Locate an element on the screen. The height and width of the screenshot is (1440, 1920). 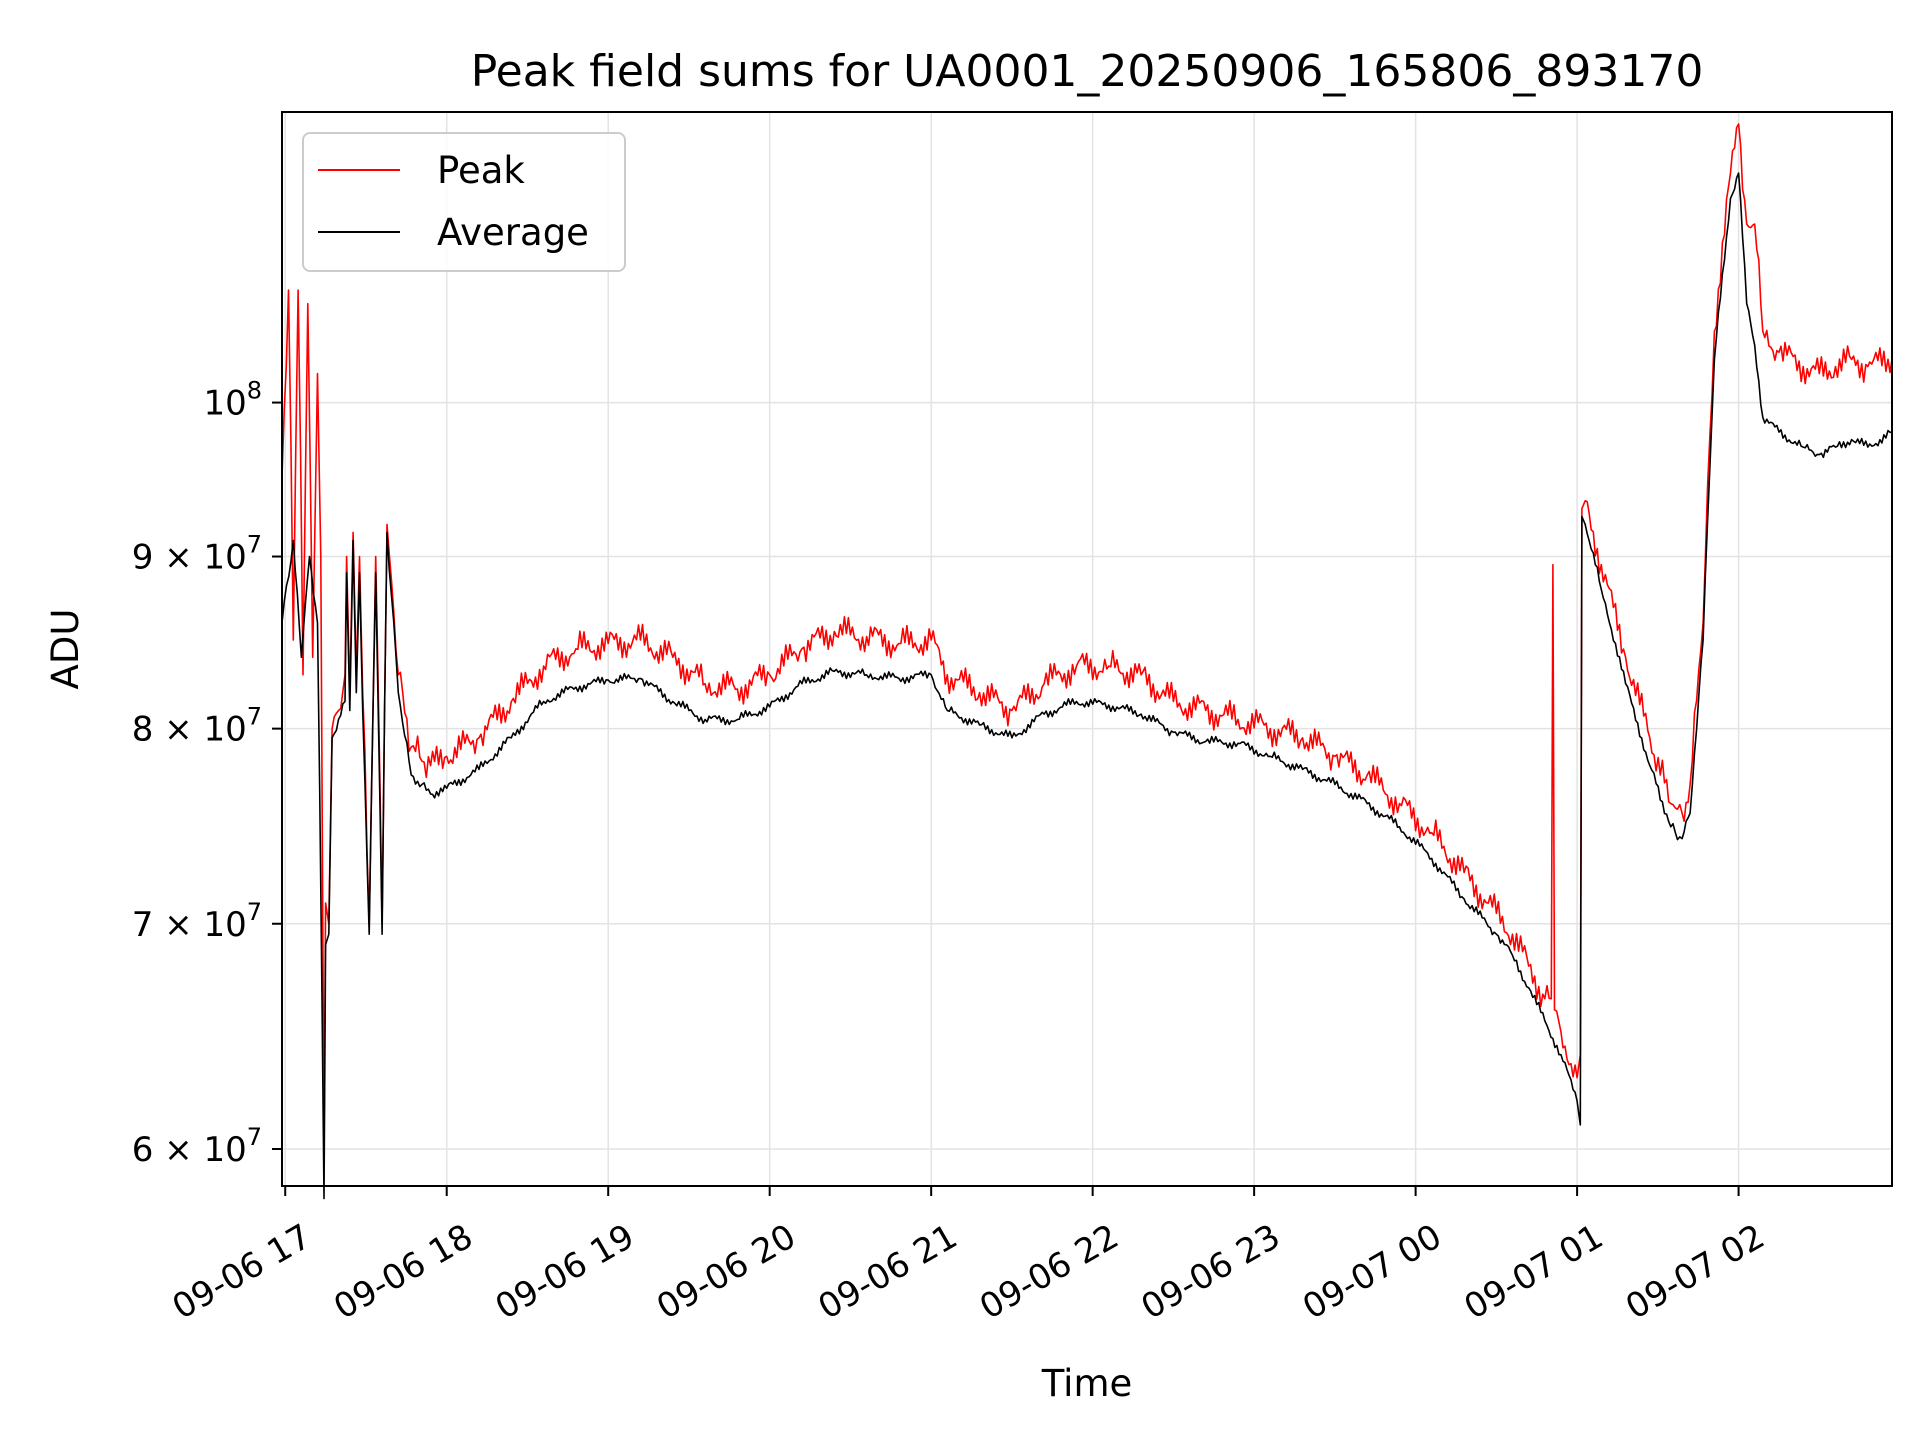
legend: Peak Average is located at coordinates (464, 202).